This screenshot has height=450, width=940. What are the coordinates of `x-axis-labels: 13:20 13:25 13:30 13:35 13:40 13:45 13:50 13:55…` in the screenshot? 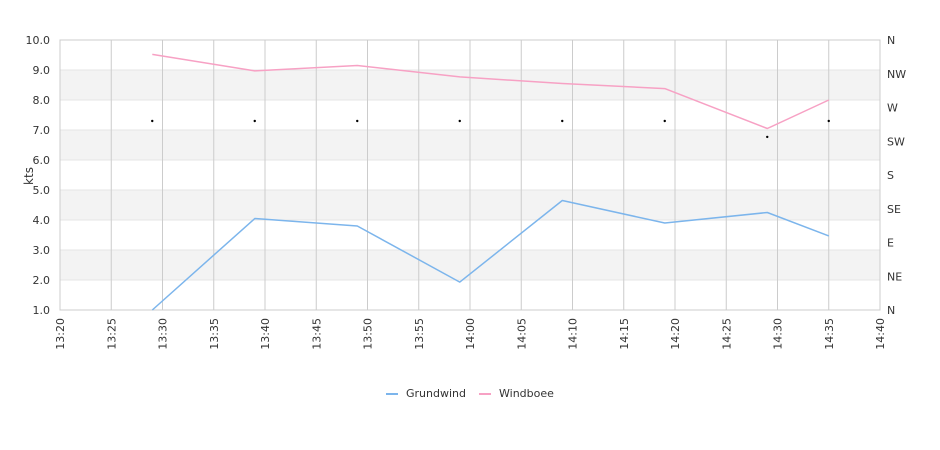 It's located at (470, 334).